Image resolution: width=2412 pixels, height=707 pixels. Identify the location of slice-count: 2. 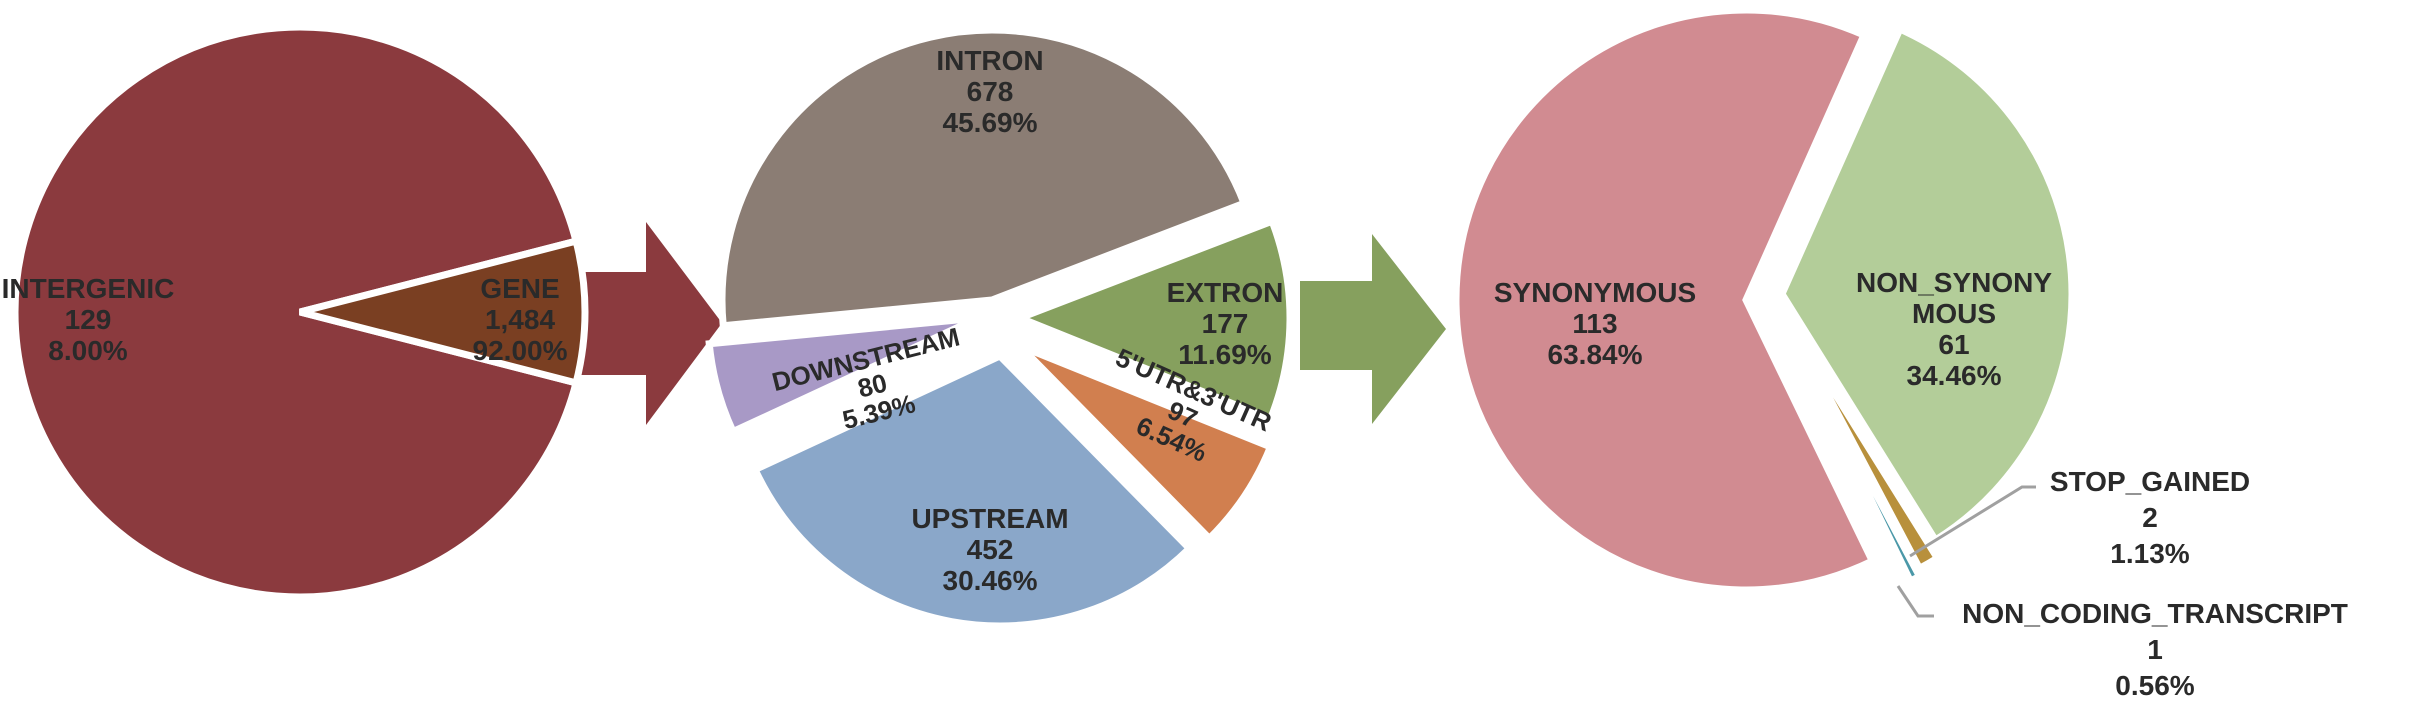
(2150, 517).